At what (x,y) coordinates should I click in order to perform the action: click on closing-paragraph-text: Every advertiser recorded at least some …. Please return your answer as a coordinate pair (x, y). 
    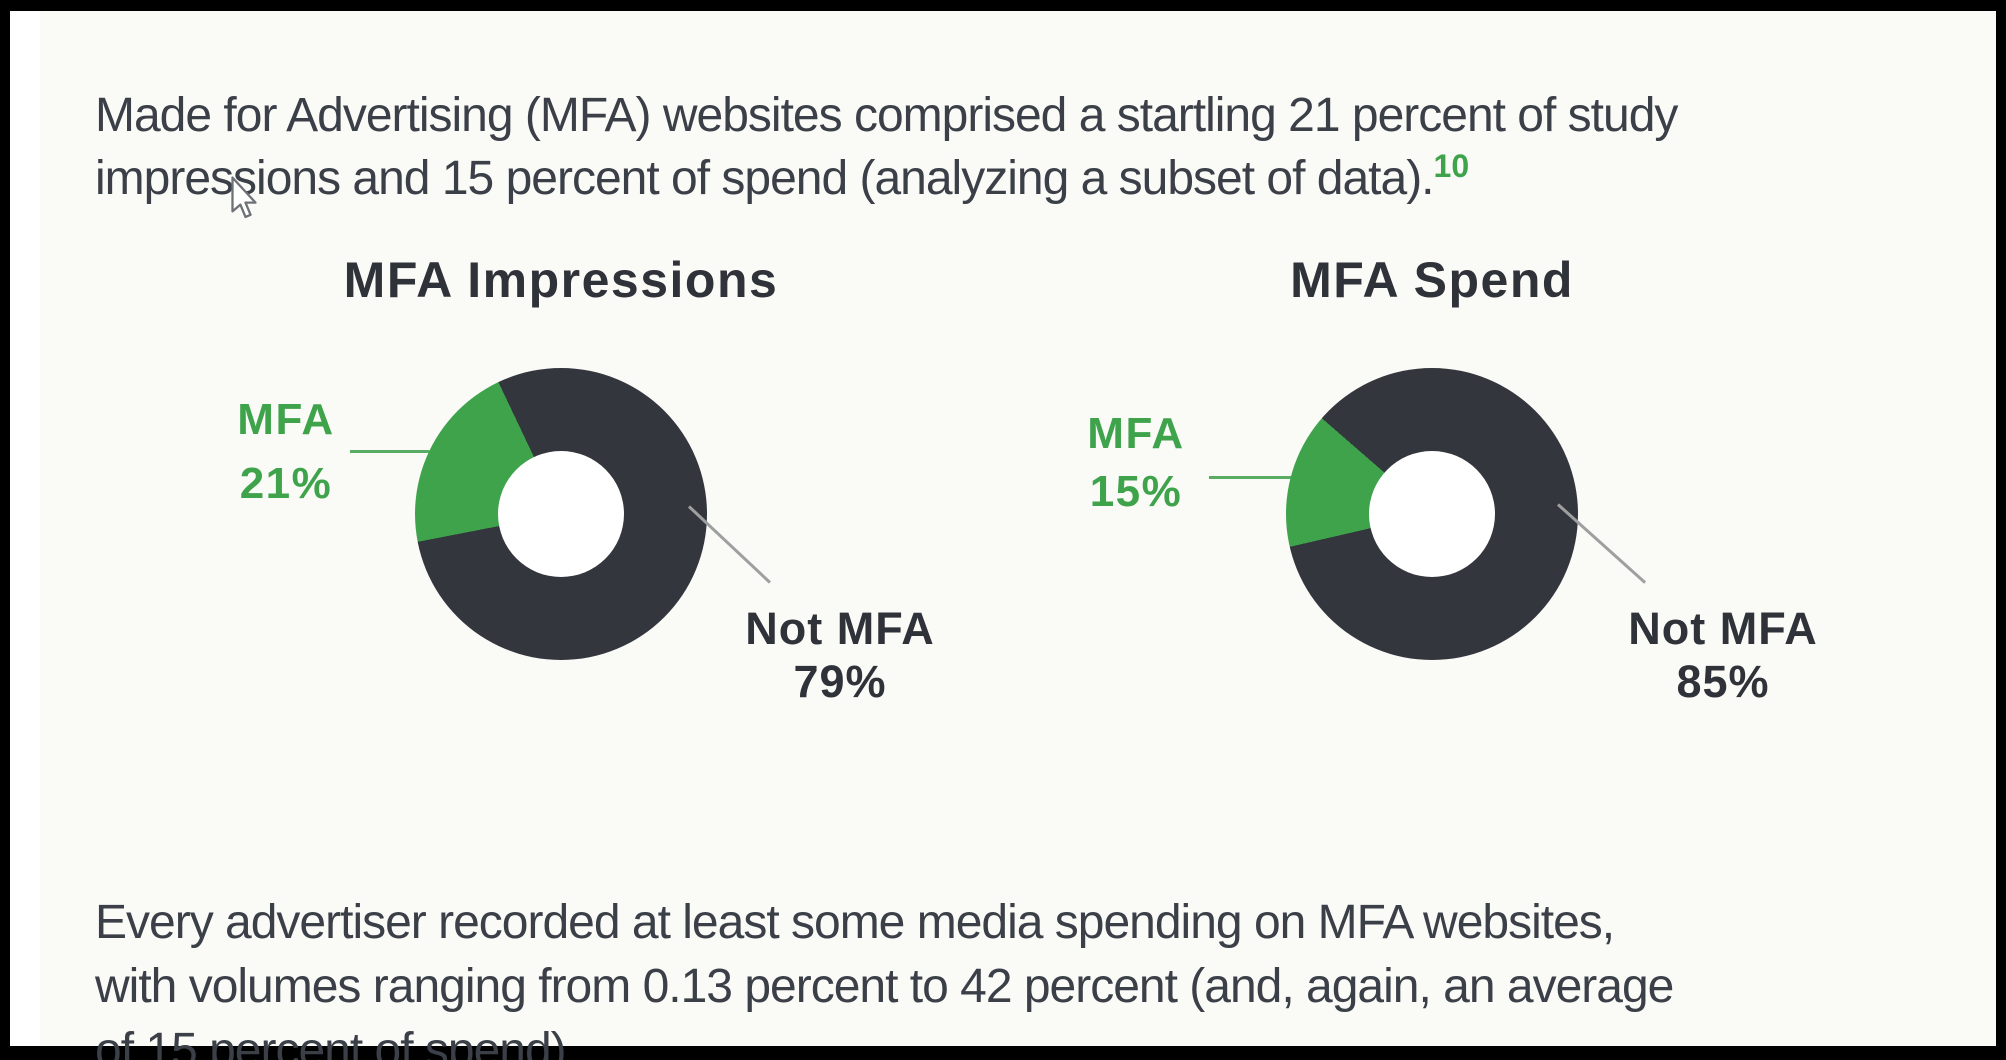
    Looking at the image, I should click on (884, 978).